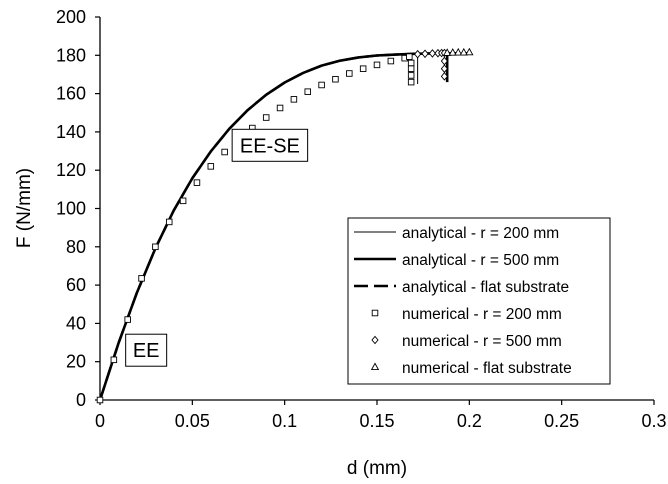 The image size is (668, 484). I want to click on y-tick-label: 0, so click(81, 400).